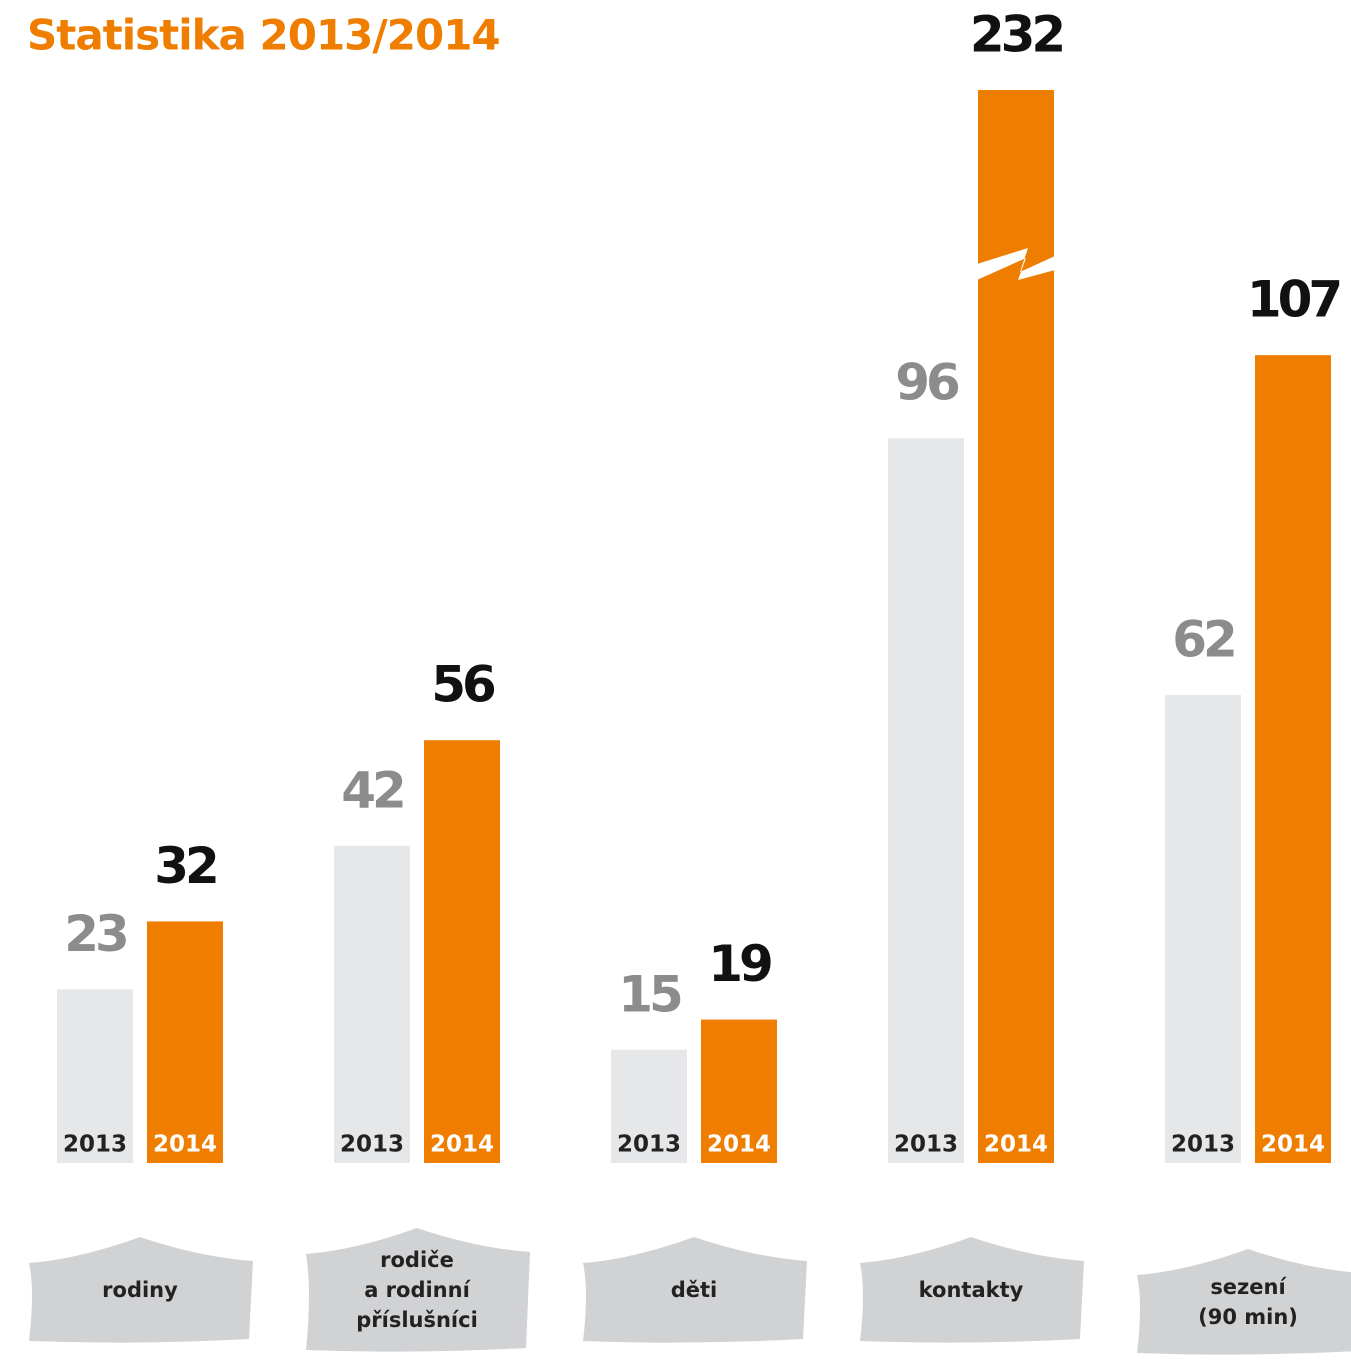 The height and width of the screenshot is (1370, 1351). I want to click on category-label: sezení, so click(1248, 1287).